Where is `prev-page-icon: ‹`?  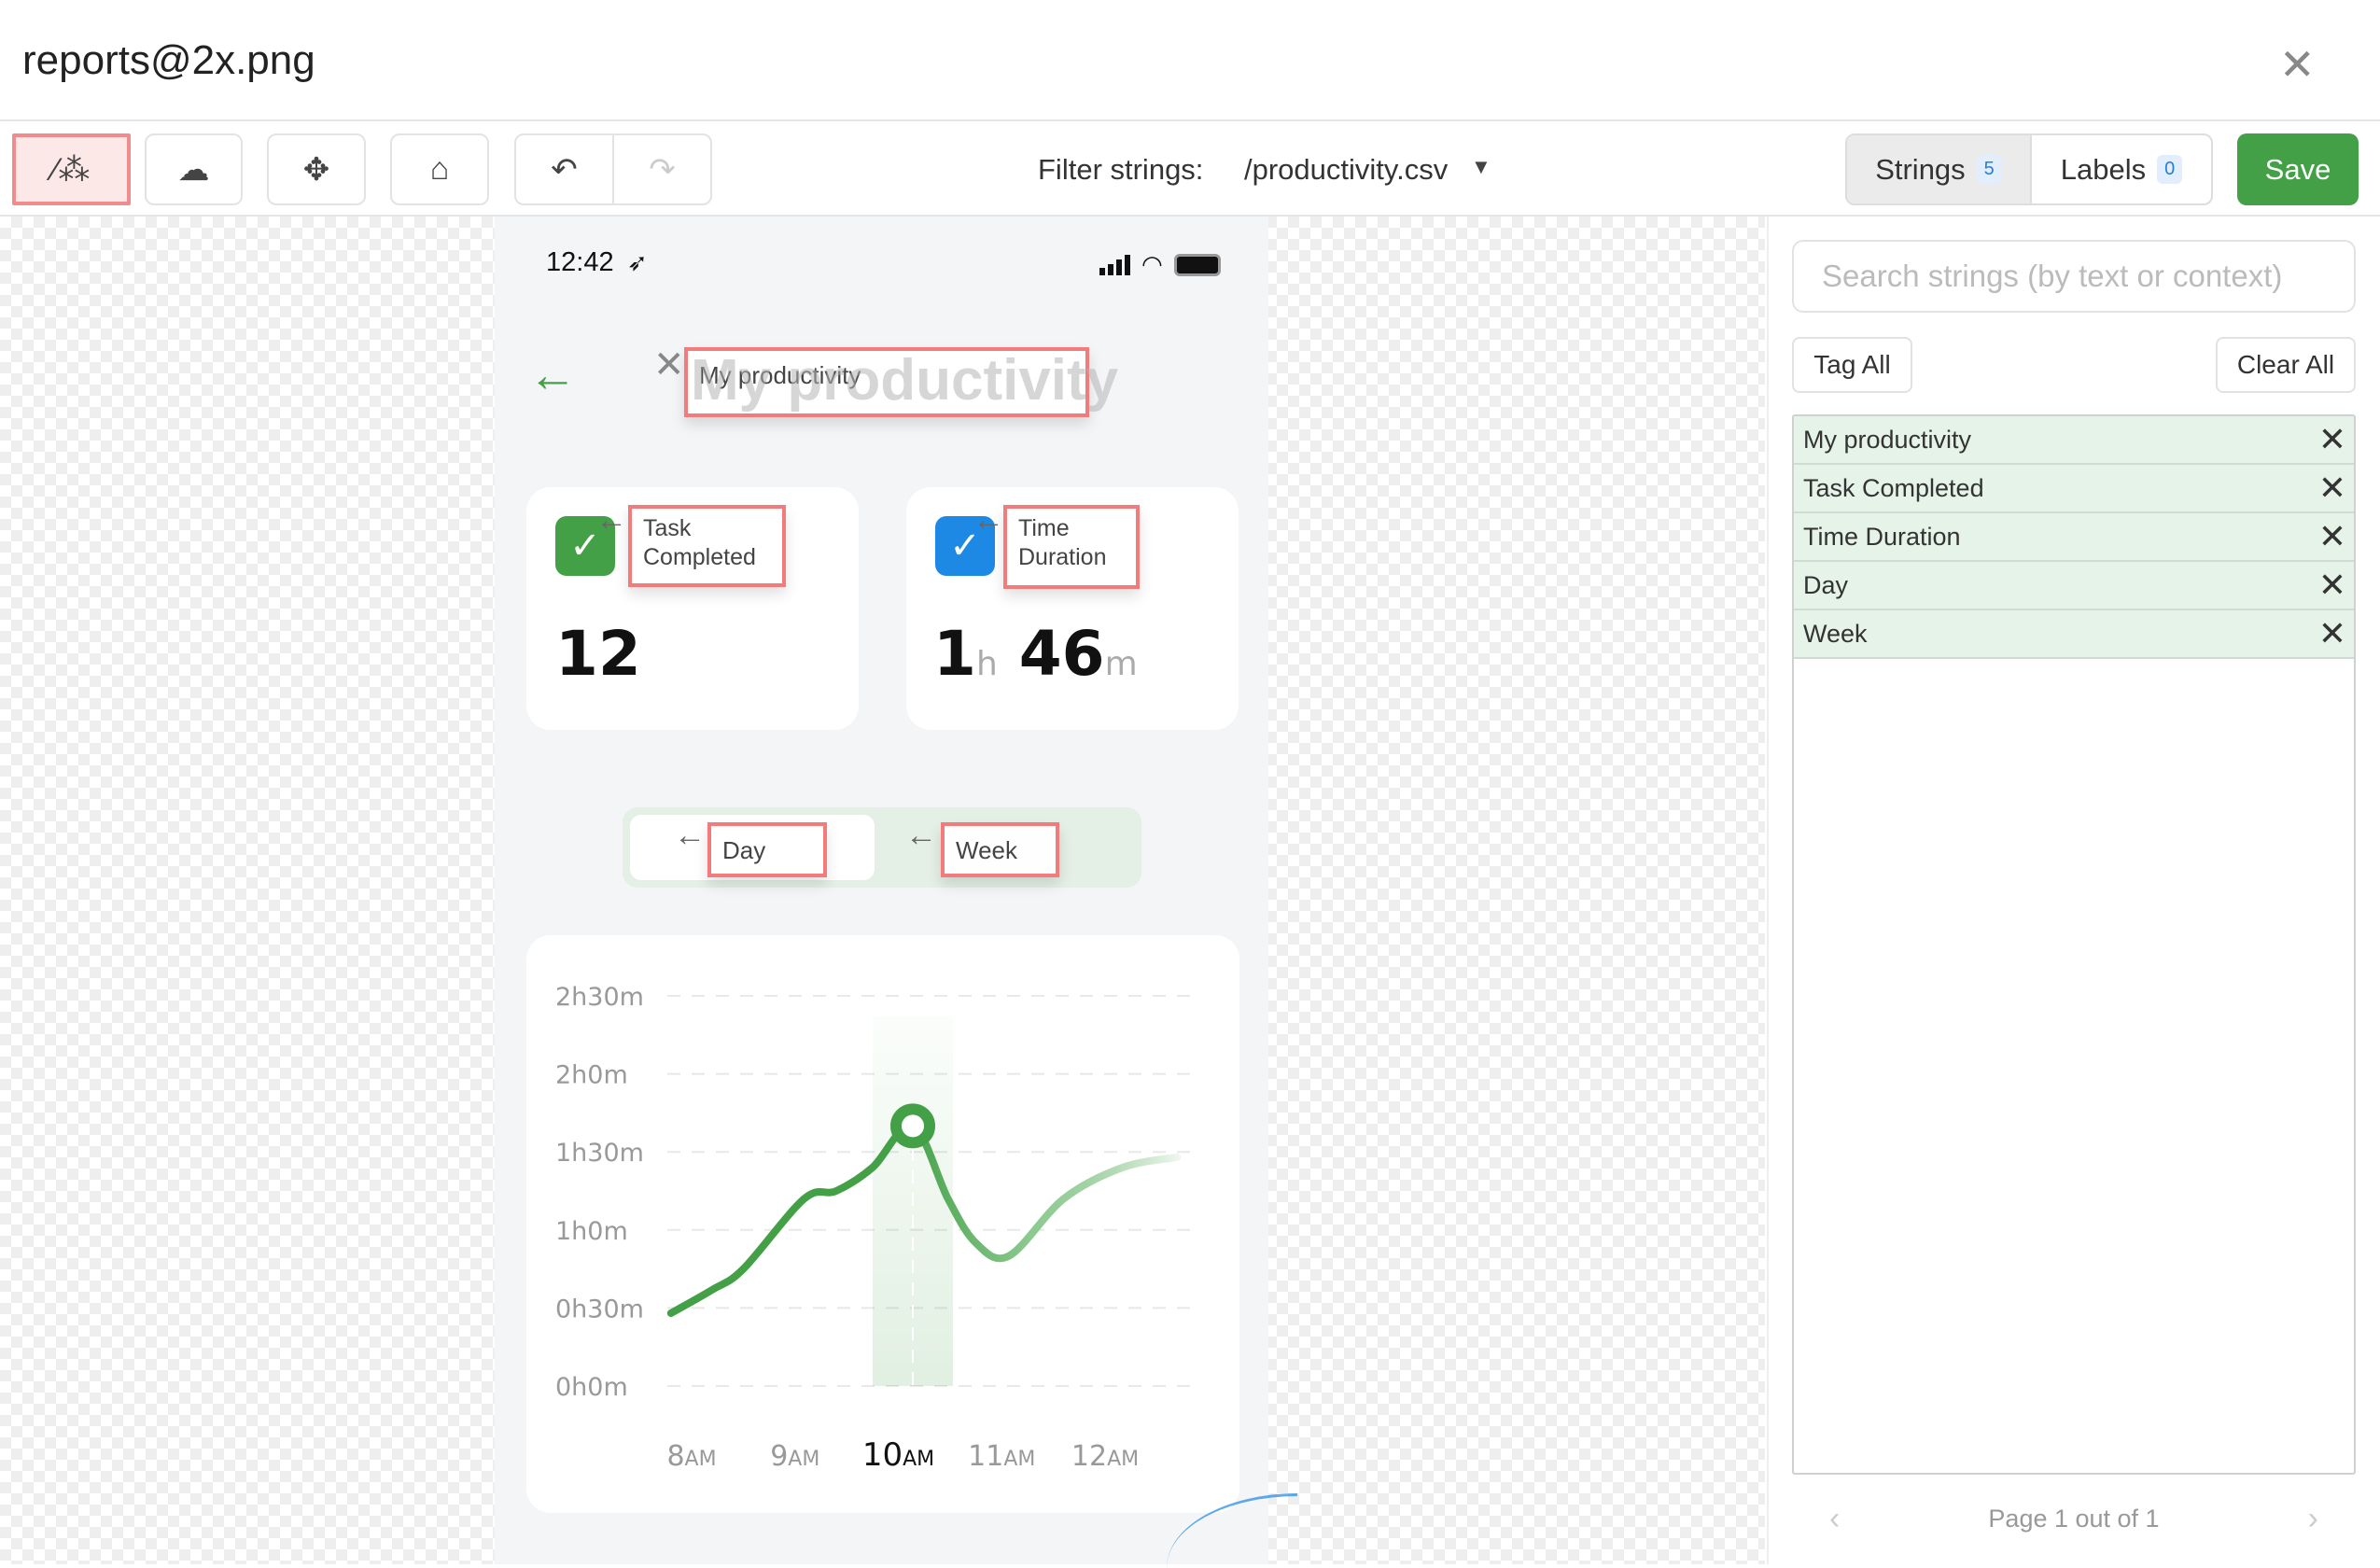 prev-page-icon: ‹ is located at coordinates (1835, 1518).